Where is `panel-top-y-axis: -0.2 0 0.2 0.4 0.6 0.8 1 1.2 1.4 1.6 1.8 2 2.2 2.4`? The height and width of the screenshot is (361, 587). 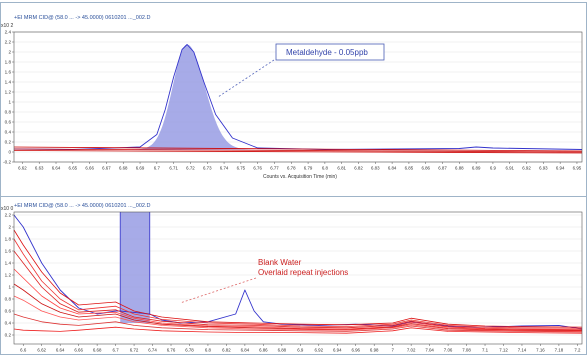
panel-top-y-axis: -0.2 0 0.2 0.4 0.6 0.8 1 1.2 1.4 1.6 1.8 2 2.2 2.4 is located at coordinates (8, 97).